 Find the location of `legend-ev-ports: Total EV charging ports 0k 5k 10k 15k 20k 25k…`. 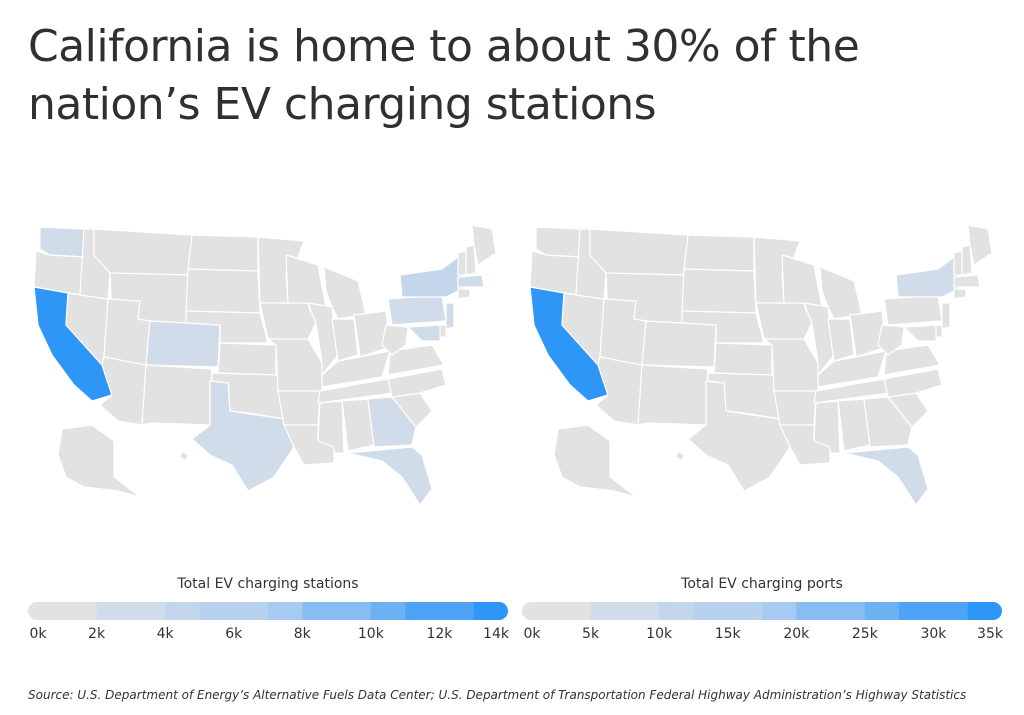

legend-ev-ports: Total EV charging ports 0k 5k 10k 15k 20k 25k… is located at coordinates (762, 611).